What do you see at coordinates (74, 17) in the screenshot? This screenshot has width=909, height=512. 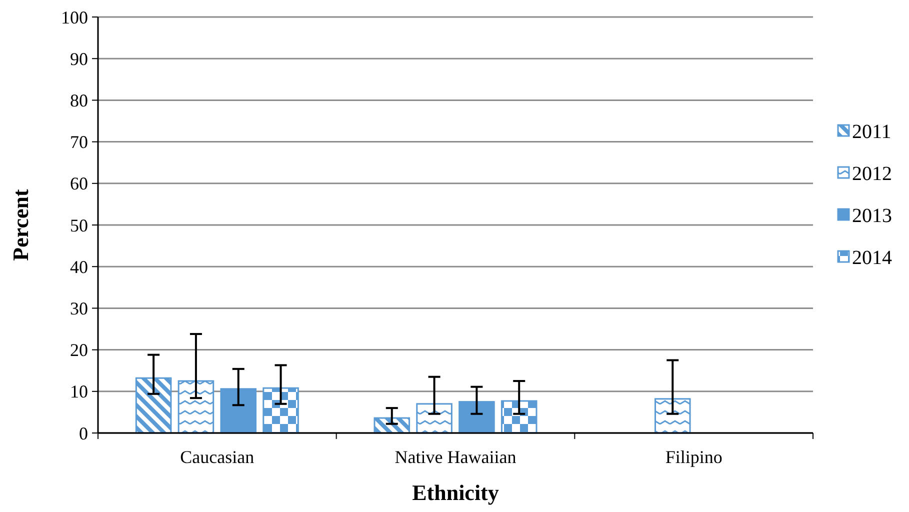 I see `y-tick-label: 100` at bounding box center [74, 17].